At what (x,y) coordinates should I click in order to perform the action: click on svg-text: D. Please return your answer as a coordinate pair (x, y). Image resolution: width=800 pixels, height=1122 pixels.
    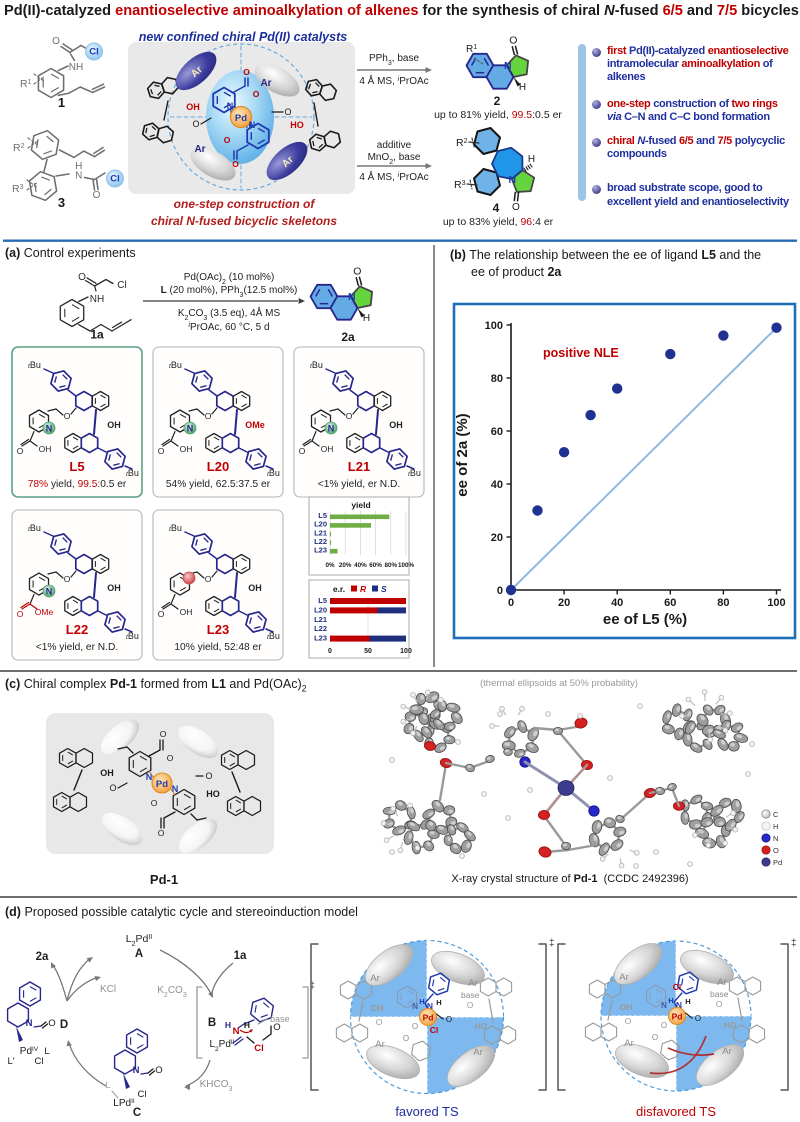
    Looking at the image, I should click on (64, 1025).